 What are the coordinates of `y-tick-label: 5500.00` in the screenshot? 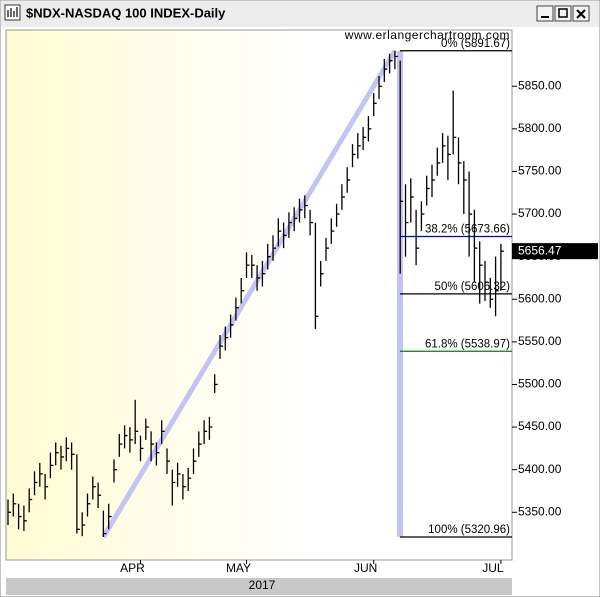 It's located at (540, 384).